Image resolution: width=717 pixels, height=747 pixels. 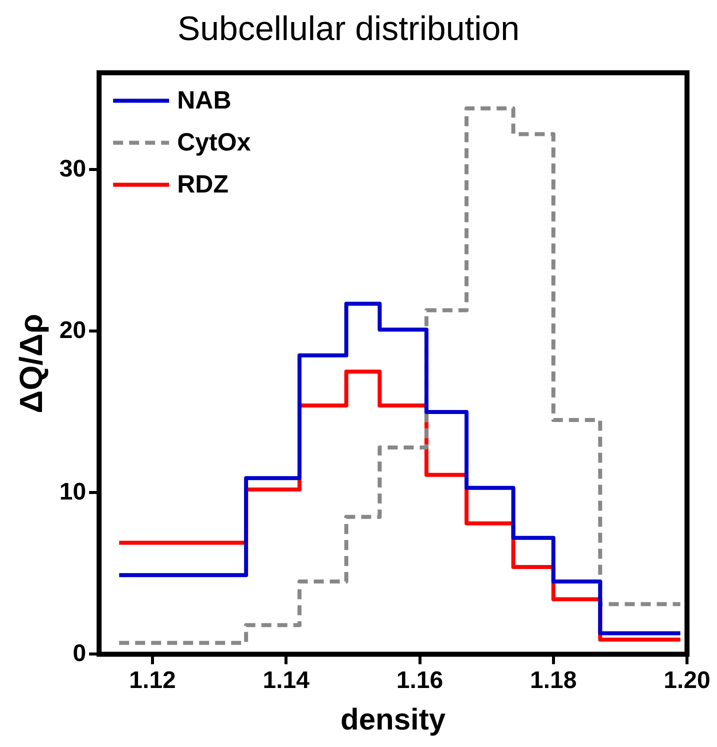 What do you see at coordinates (348, 29) in the screenshot?
I see `chart-title: Subcellular distribution` at bounding box center [348, 29].